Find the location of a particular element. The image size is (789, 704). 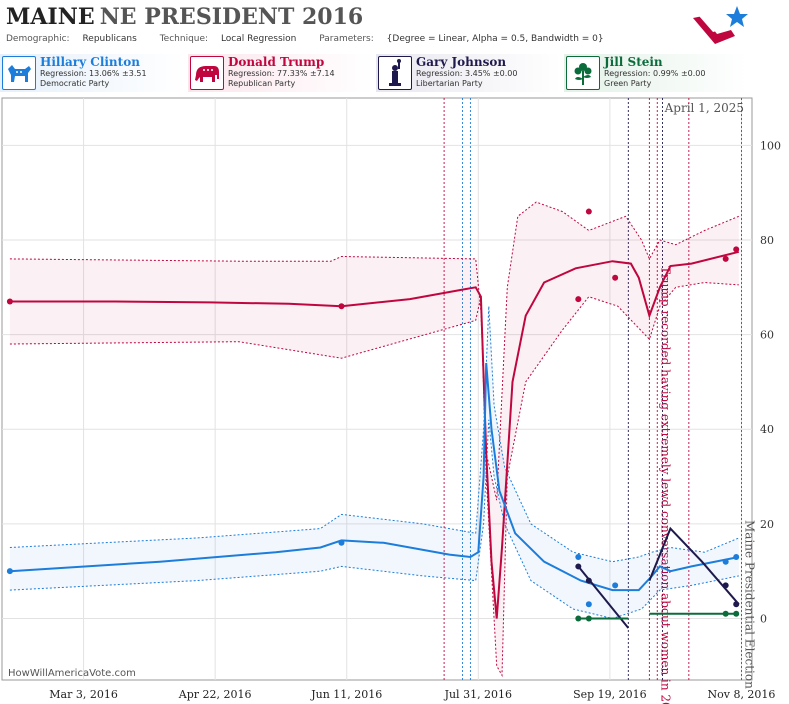

legend-regression: Regression: 77.33% ±7.14 is located at coordinates (281, 73).